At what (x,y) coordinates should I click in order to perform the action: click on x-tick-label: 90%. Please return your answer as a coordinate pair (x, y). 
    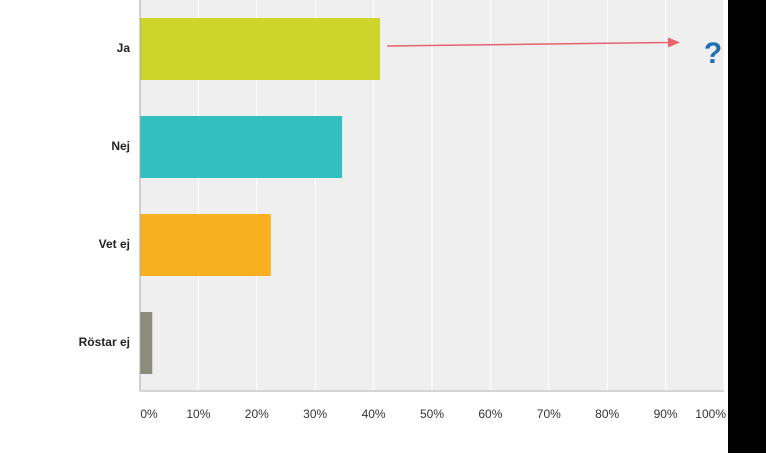
    Looking at the image, I should click on (666, 414).